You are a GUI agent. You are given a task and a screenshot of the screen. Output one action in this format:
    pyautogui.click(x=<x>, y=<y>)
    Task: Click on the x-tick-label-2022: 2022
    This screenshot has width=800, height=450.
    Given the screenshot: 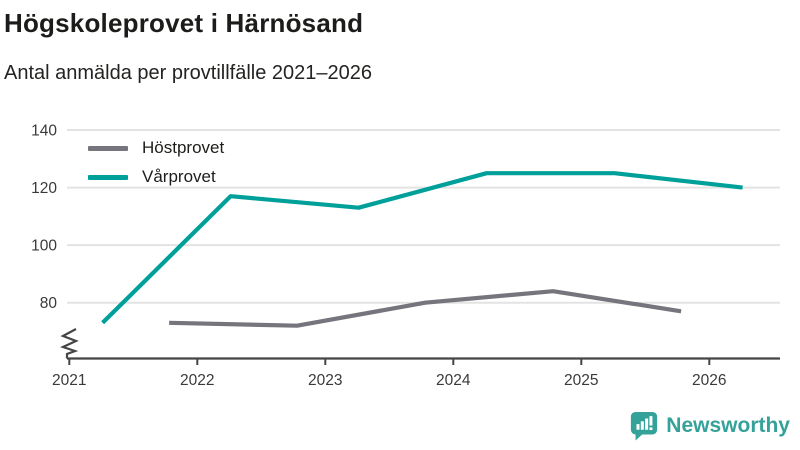 What is the action you would take?
    pyautogui.click(x=197, y=380)
    